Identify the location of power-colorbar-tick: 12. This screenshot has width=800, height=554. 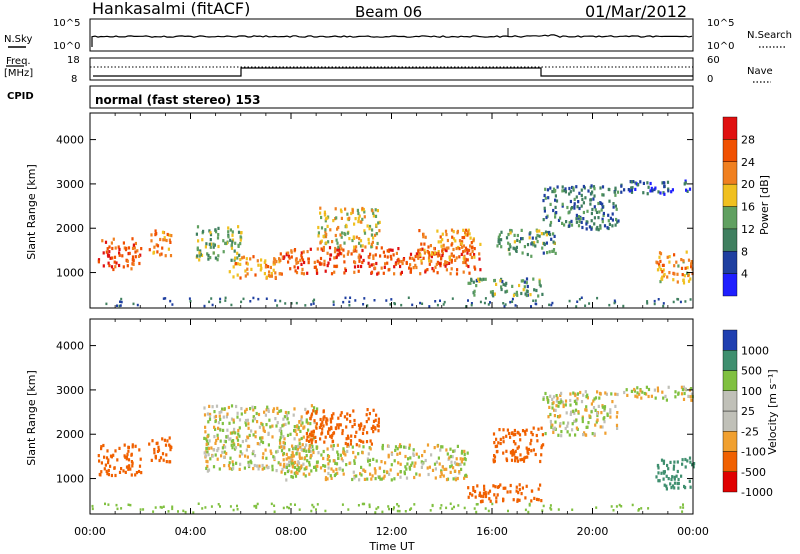
(748, 229).